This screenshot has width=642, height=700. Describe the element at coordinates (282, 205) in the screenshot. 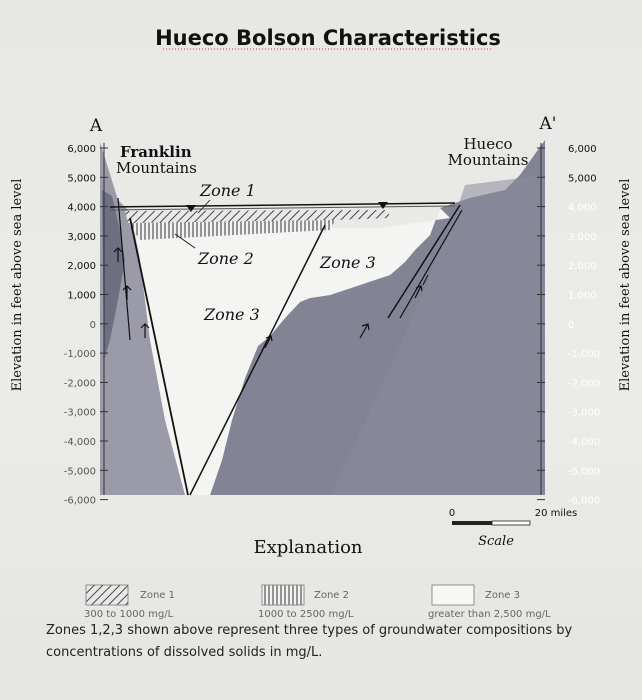

I see `water-table-line` at that location.